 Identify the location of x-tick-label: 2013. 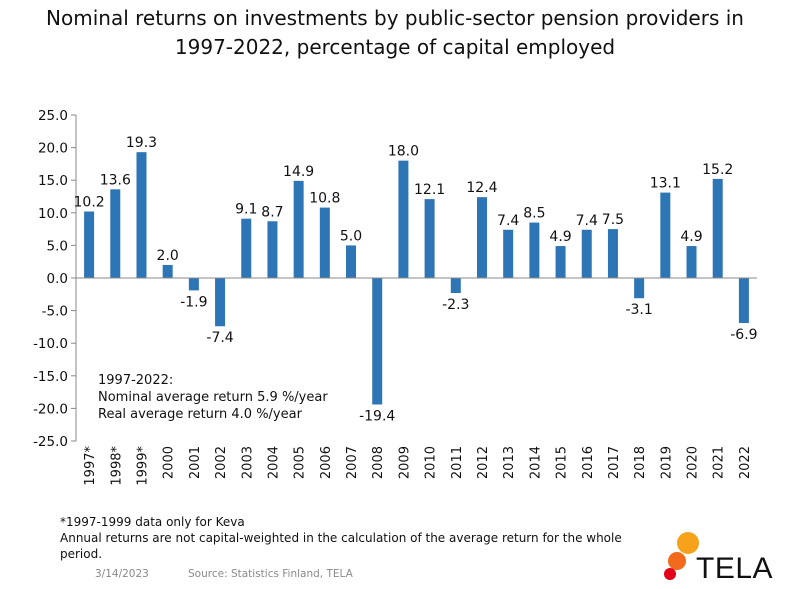
(509, 462).